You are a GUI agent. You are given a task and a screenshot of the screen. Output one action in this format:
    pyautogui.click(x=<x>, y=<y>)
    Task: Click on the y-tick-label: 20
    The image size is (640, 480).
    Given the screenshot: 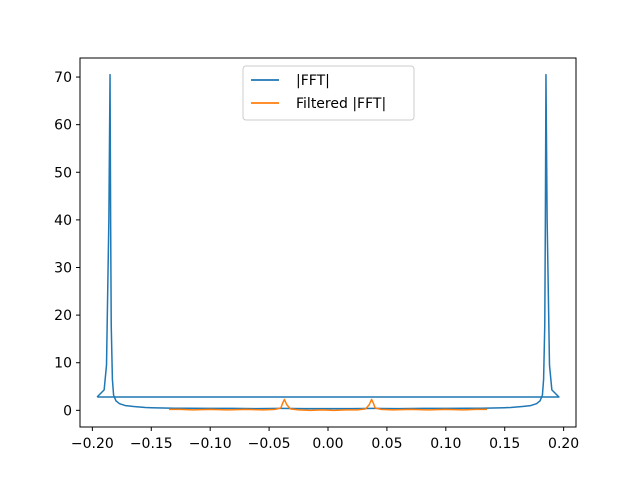 What is the action you would take?
    pyautogui.click(x=63, y=316)
    